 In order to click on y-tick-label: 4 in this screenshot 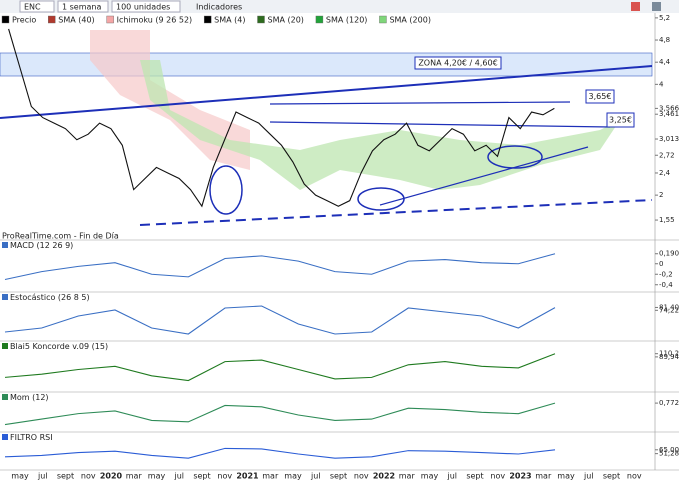, I will do `click(661, 84)`.